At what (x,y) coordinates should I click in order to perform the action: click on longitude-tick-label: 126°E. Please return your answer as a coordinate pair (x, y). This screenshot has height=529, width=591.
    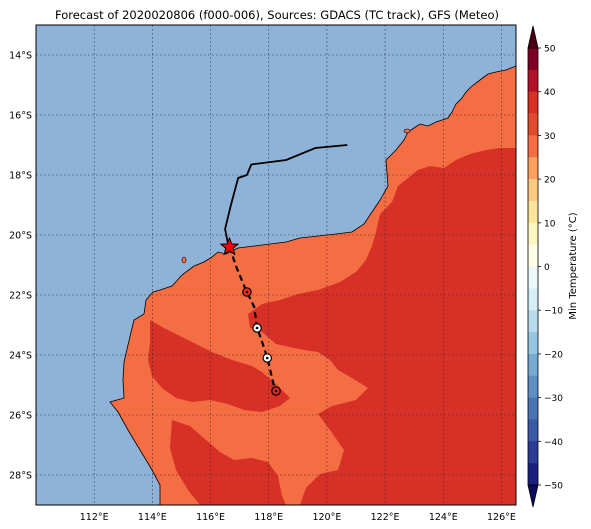
    Looking at the image, I should click on (501, 517).